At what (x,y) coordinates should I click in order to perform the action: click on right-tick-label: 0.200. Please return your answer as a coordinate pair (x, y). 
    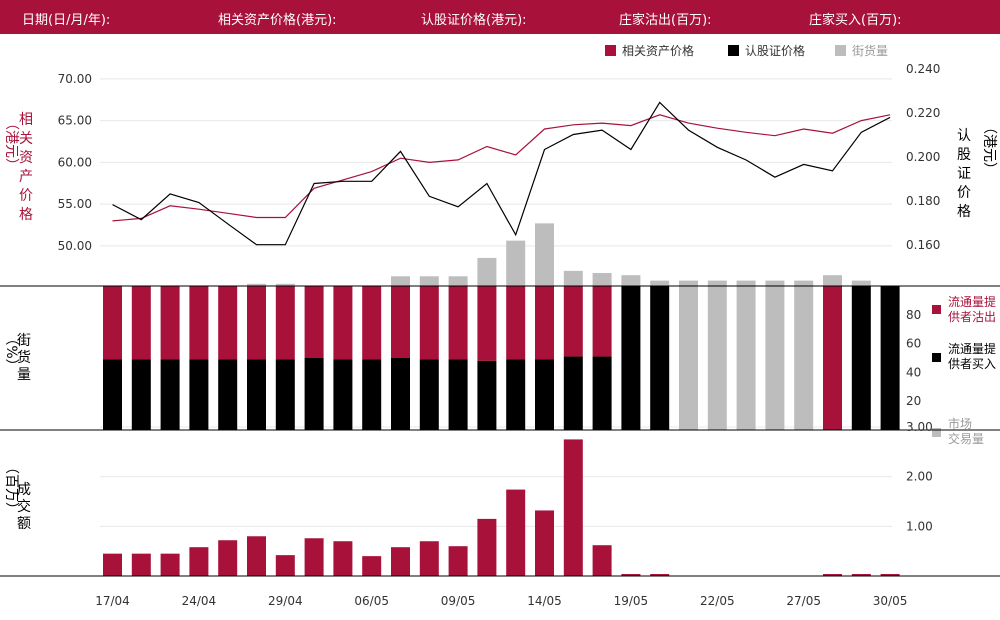
    Looking at the image, I should click on (923, 157).